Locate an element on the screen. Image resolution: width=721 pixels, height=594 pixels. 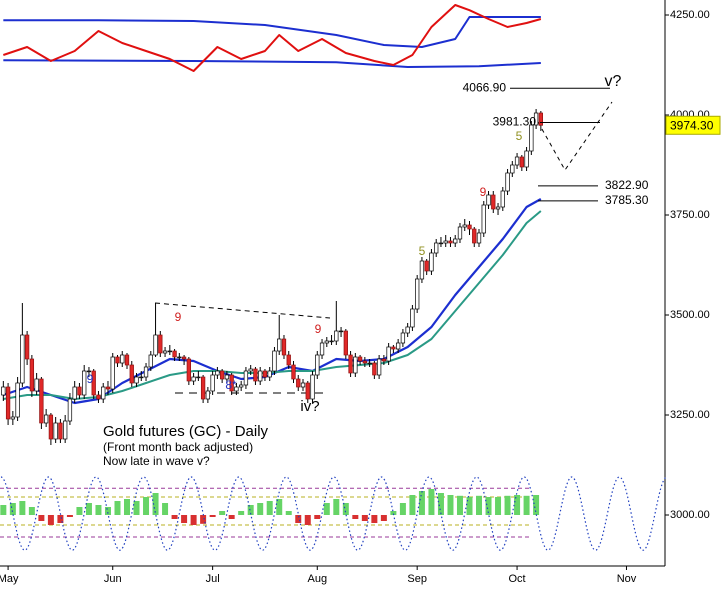
indicator-line is located at coordinates (272, 32).